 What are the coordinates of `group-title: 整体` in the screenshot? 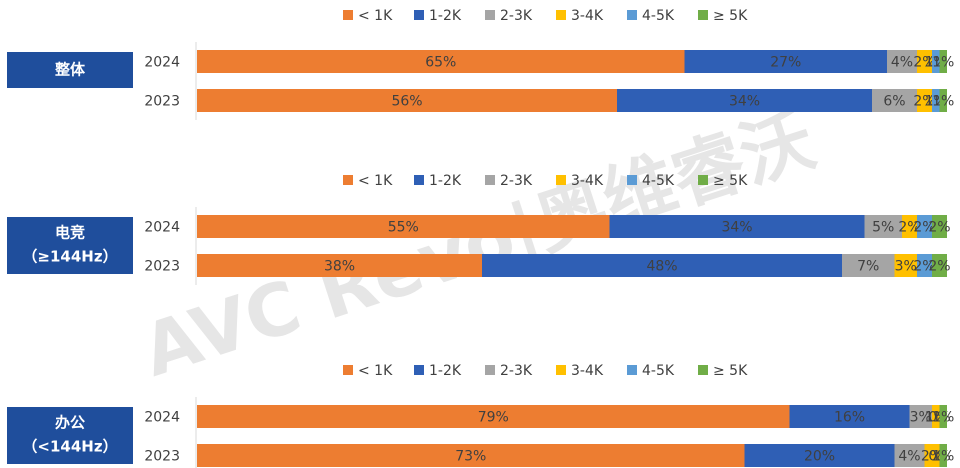 It's located at (70, 70).